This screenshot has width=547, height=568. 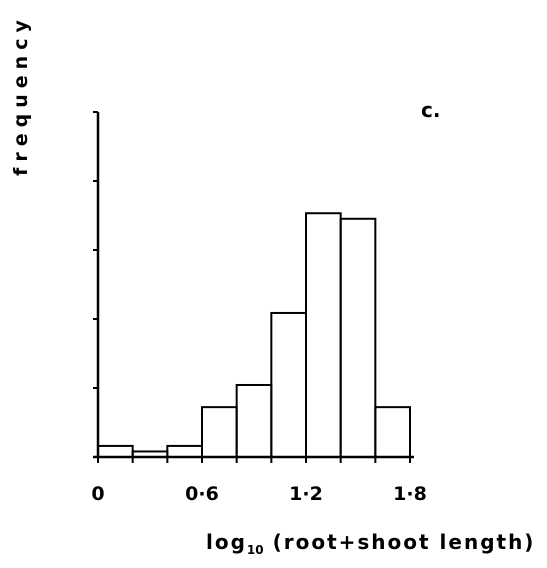 What do you see at coordinates (97, 494) in the screenshot?
I see `x-tick-label: 0` at bounding box center [97, 494].